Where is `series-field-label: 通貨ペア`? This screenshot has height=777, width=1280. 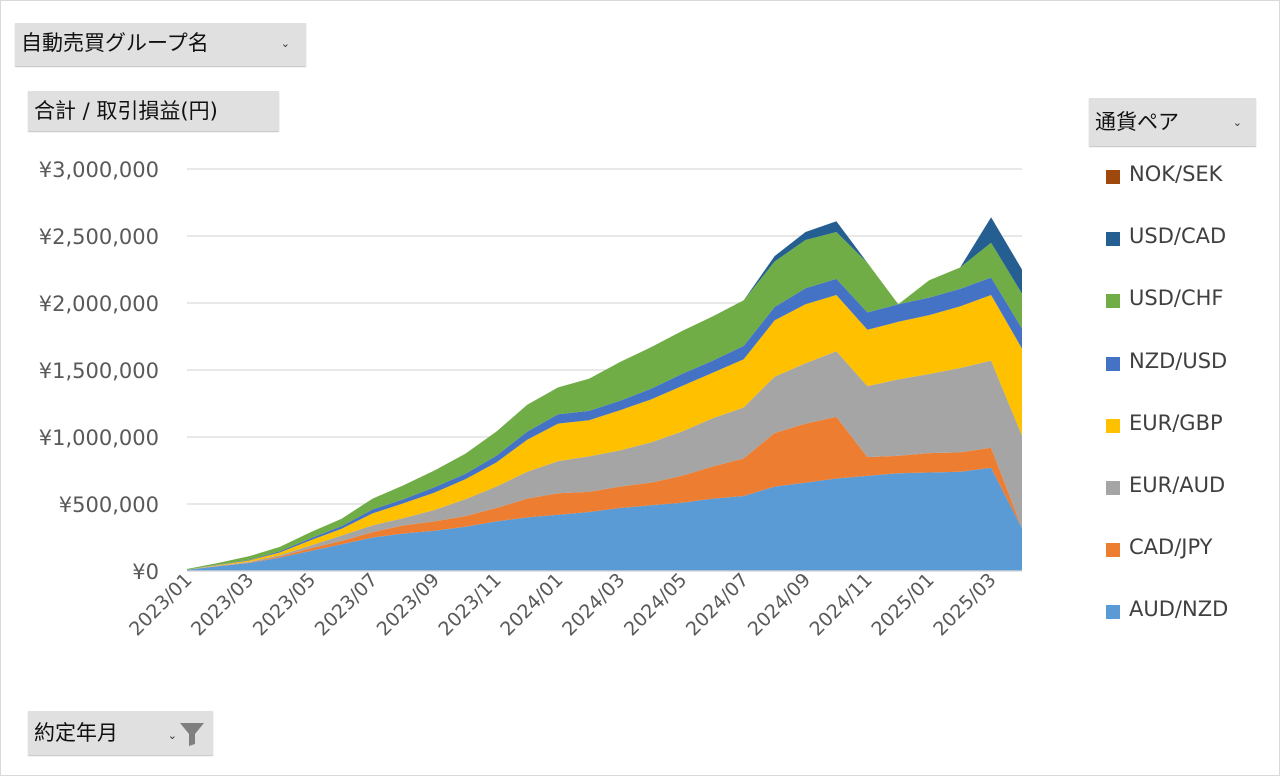
series-field-label: 通貨ペア is located at coordinates (1137, 122).